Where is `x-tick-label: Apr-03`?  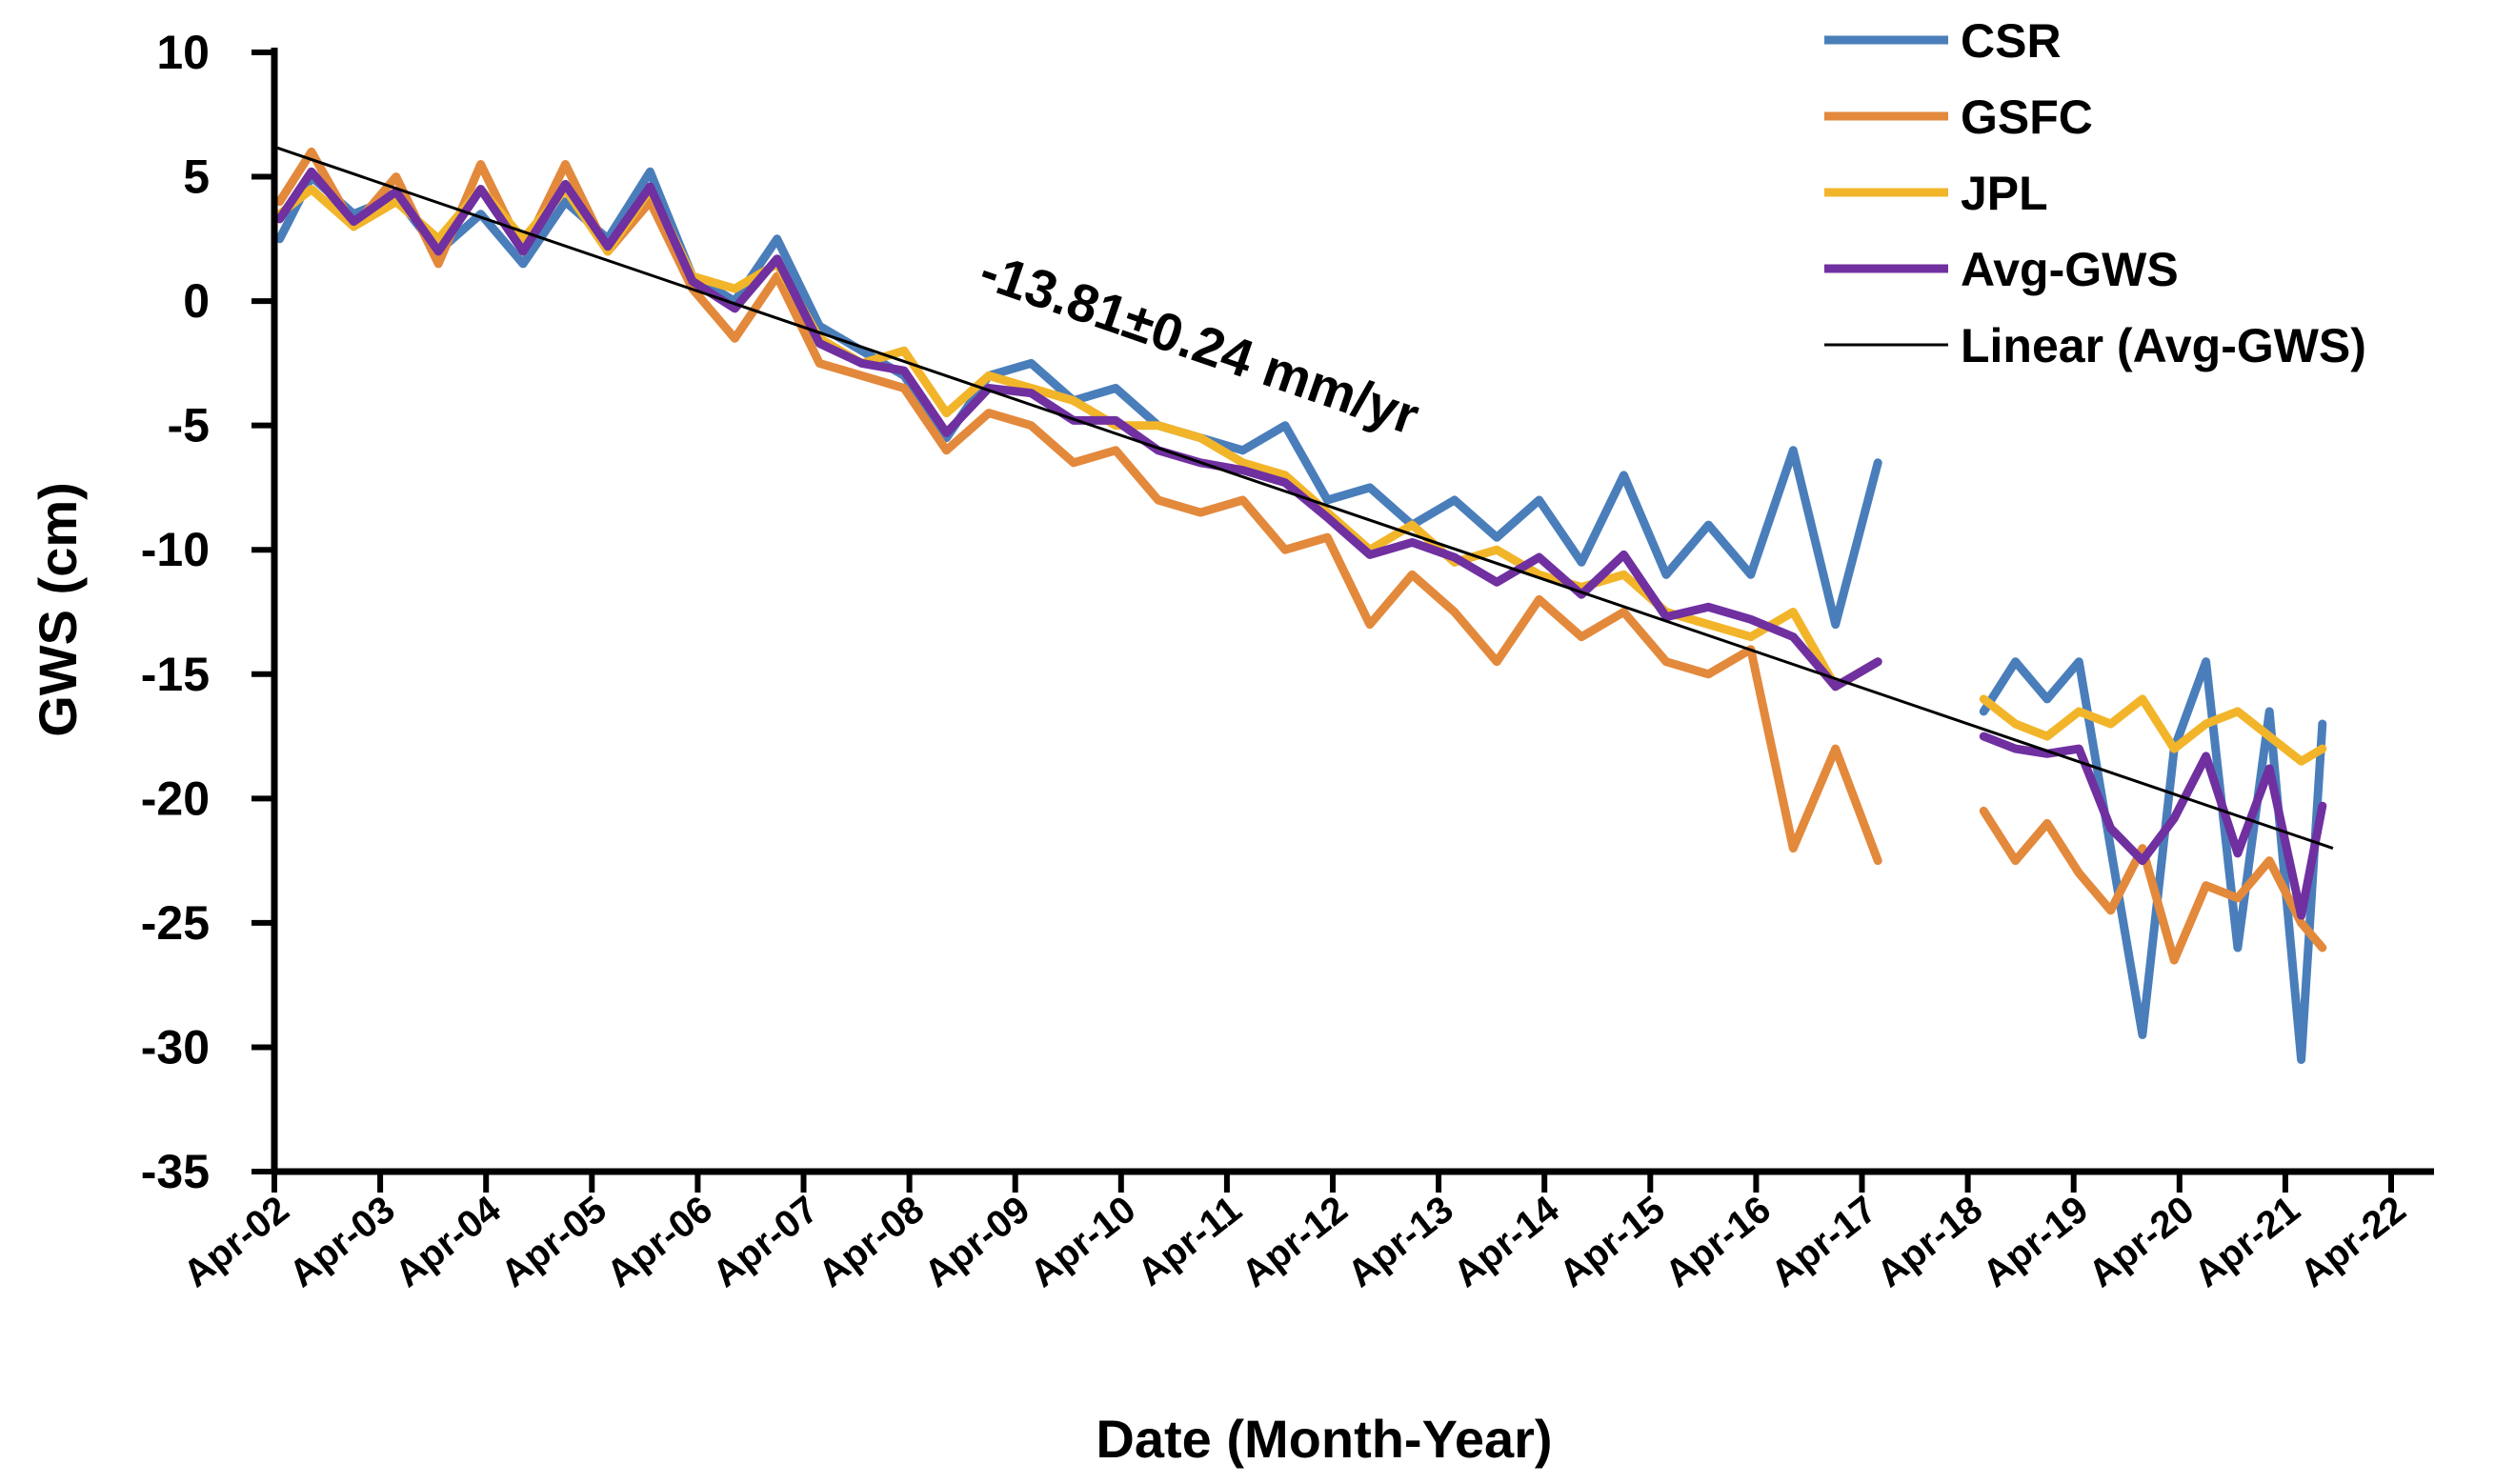 x-tick-label: Apr-03 is located at coordinates (342, 1241).